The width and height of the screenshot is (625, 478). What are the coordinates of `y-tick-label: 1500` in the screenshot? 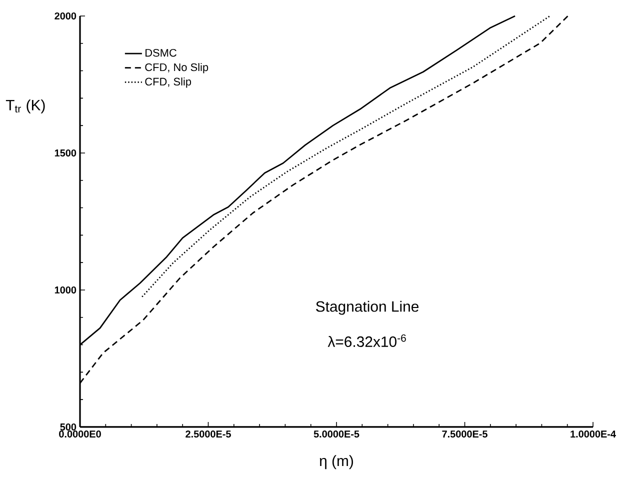 It's located at (65, 153).